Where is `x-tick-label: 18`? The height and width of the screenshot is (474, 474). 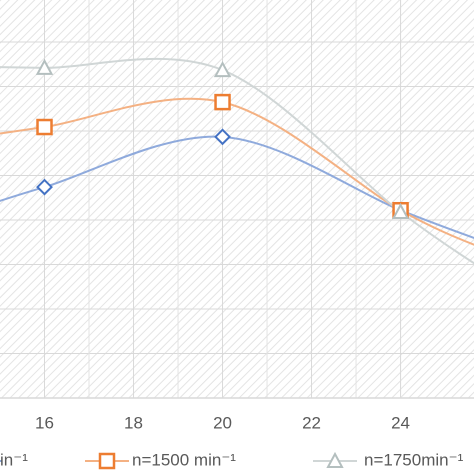 x-tick-label: 18 is located at coordinates (133, 422).